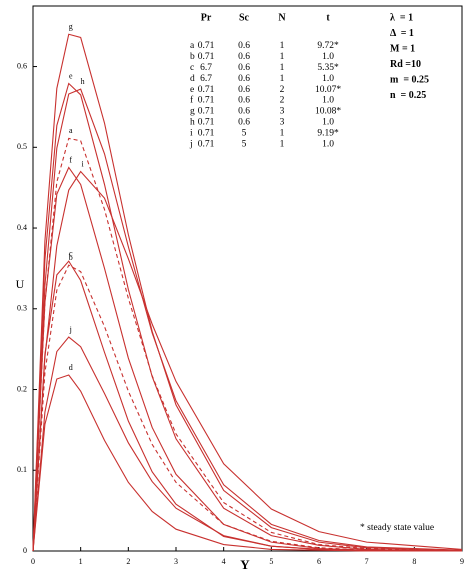 This screenshot has height=579, width=474. Describe the element at coordinates (271, 561) in the screenshot. I see `x-tick-label: 5` at that location.